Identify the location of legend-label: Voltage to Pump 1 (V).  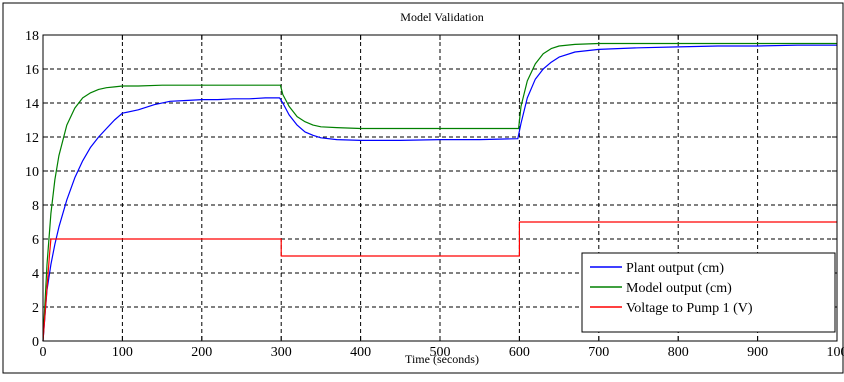
(689, 308).